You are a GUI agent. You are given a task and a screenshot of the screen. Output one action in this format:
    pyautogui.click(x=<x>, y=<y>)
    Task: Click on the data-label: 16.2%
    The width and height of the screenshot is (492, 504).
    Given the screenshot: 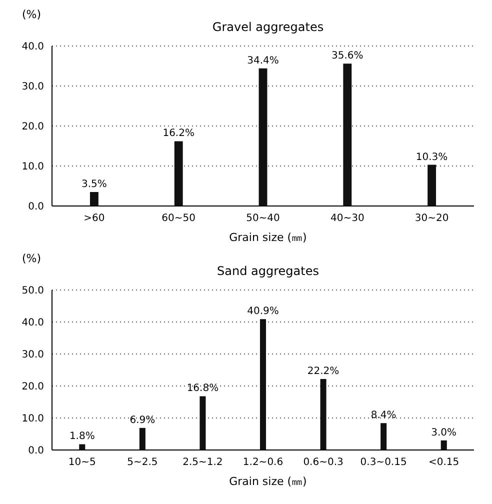 What is the action you would take?
    pyautogui.click(x=178, y=134)
    